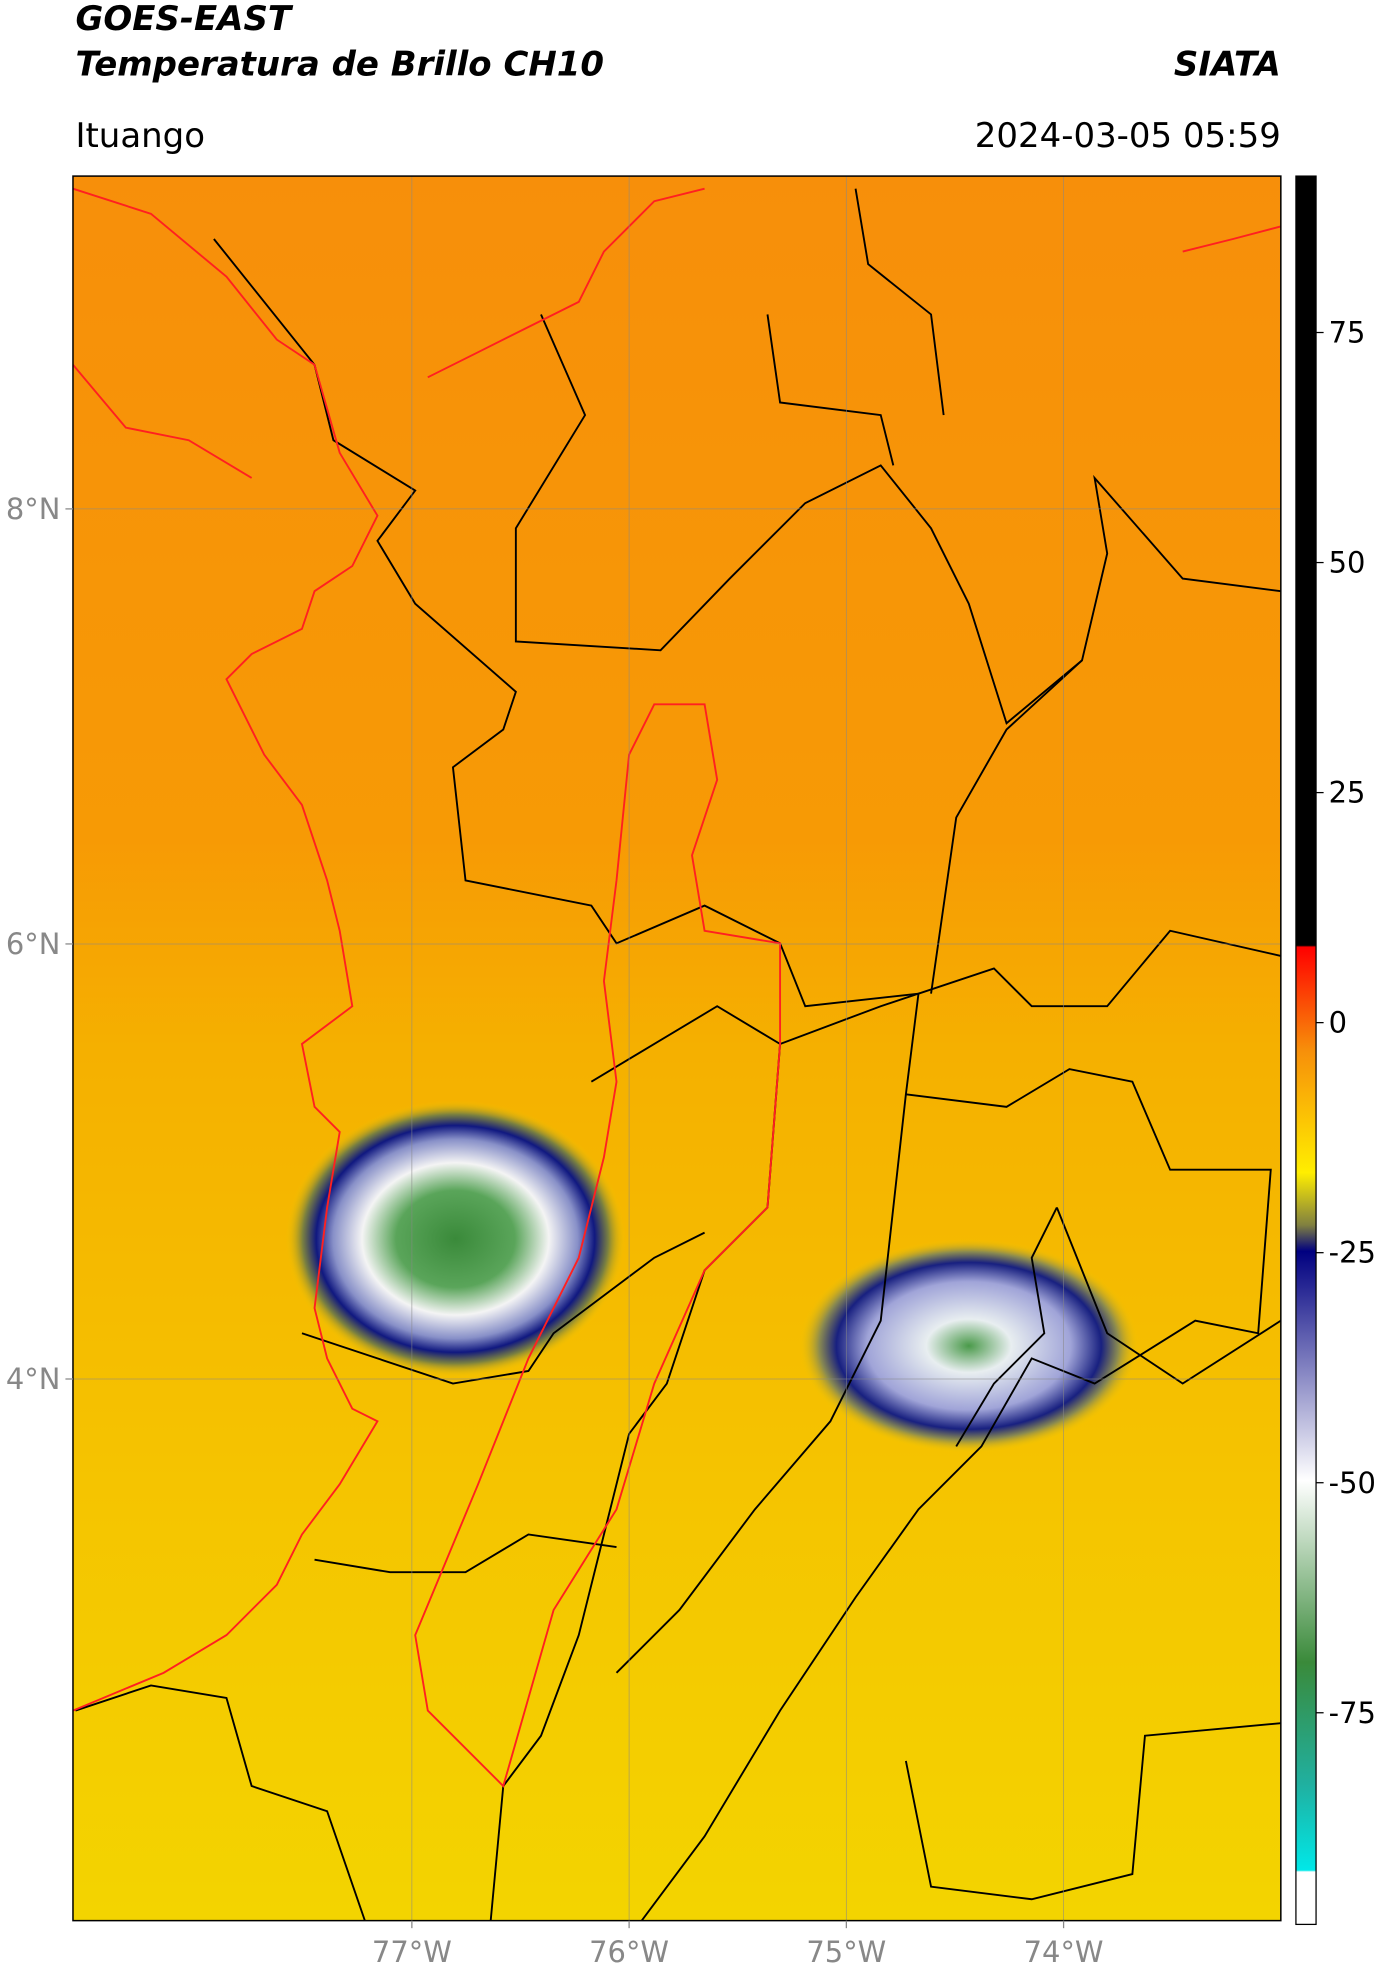  I want to click on colorbar, so click(1306, 1050).